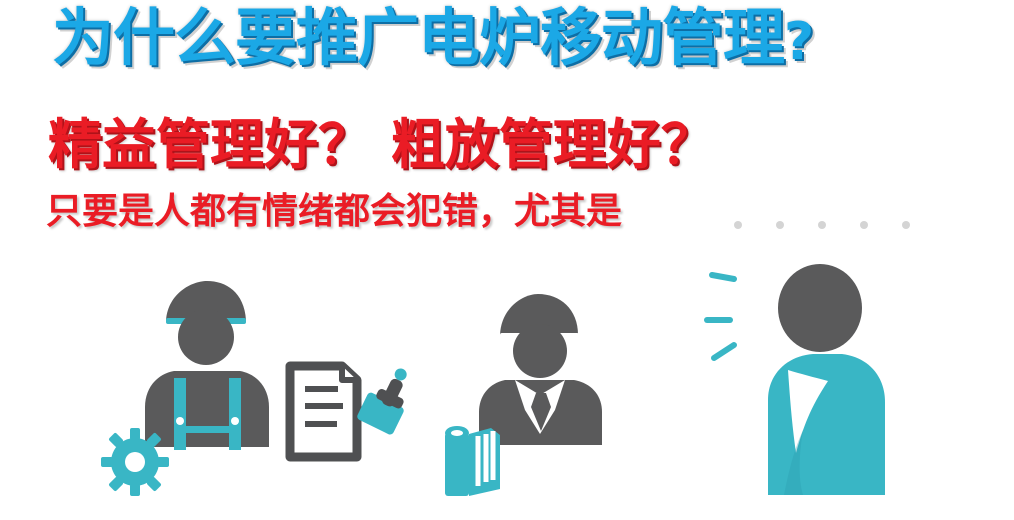 The height and width of the screenshot is (520, 1014). What do you see at coordinates (796, 379) in the screenshot?
I see `speaking-person-icon` at bounding box center [796, 379].